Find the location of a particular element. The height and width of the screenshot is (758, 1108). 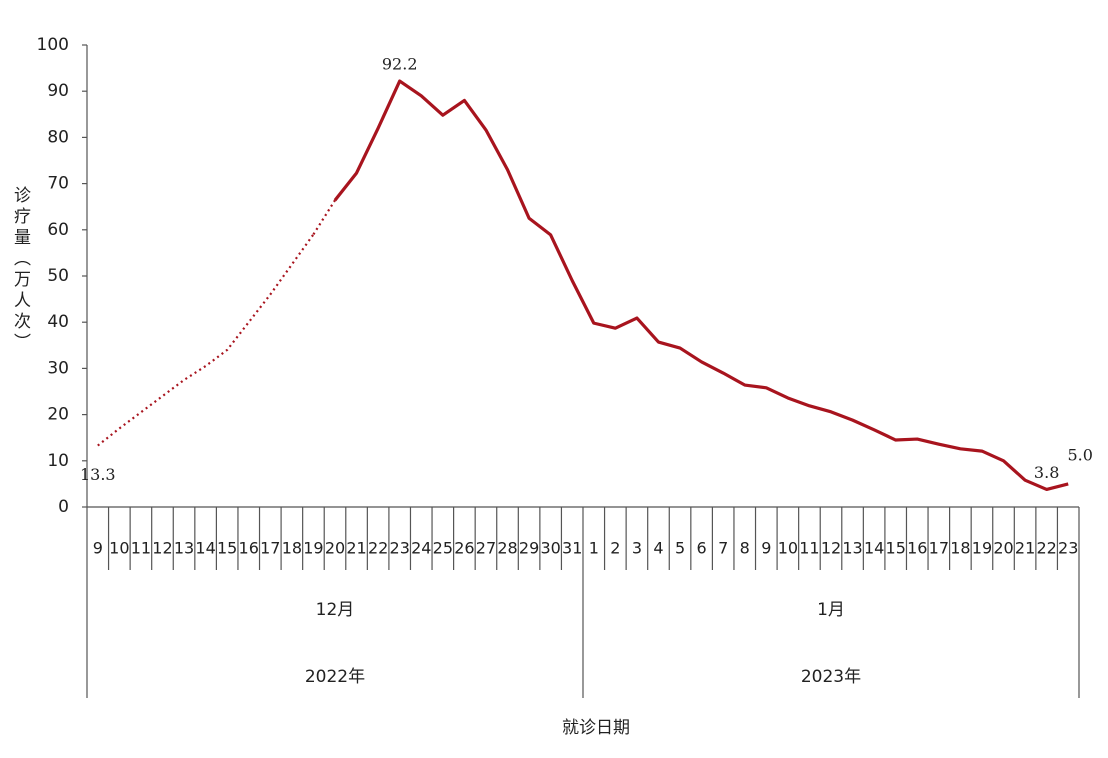

month-label: 1月 is located at coordinates (831, 610).